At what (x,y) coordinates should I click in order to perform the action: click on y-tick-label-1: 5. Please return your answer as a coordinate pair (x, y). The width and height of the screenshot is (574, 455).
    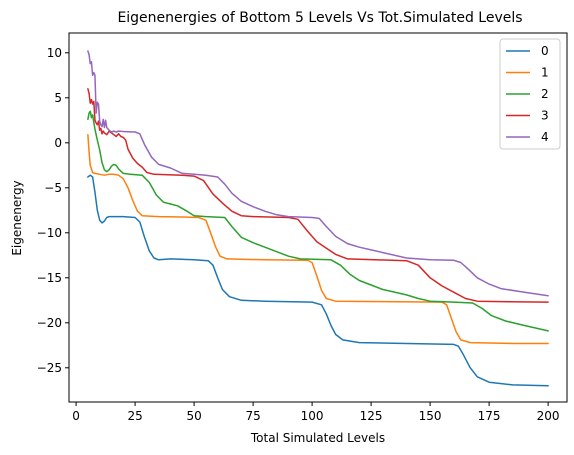
    Looking at the image, I should click on (58, 98).